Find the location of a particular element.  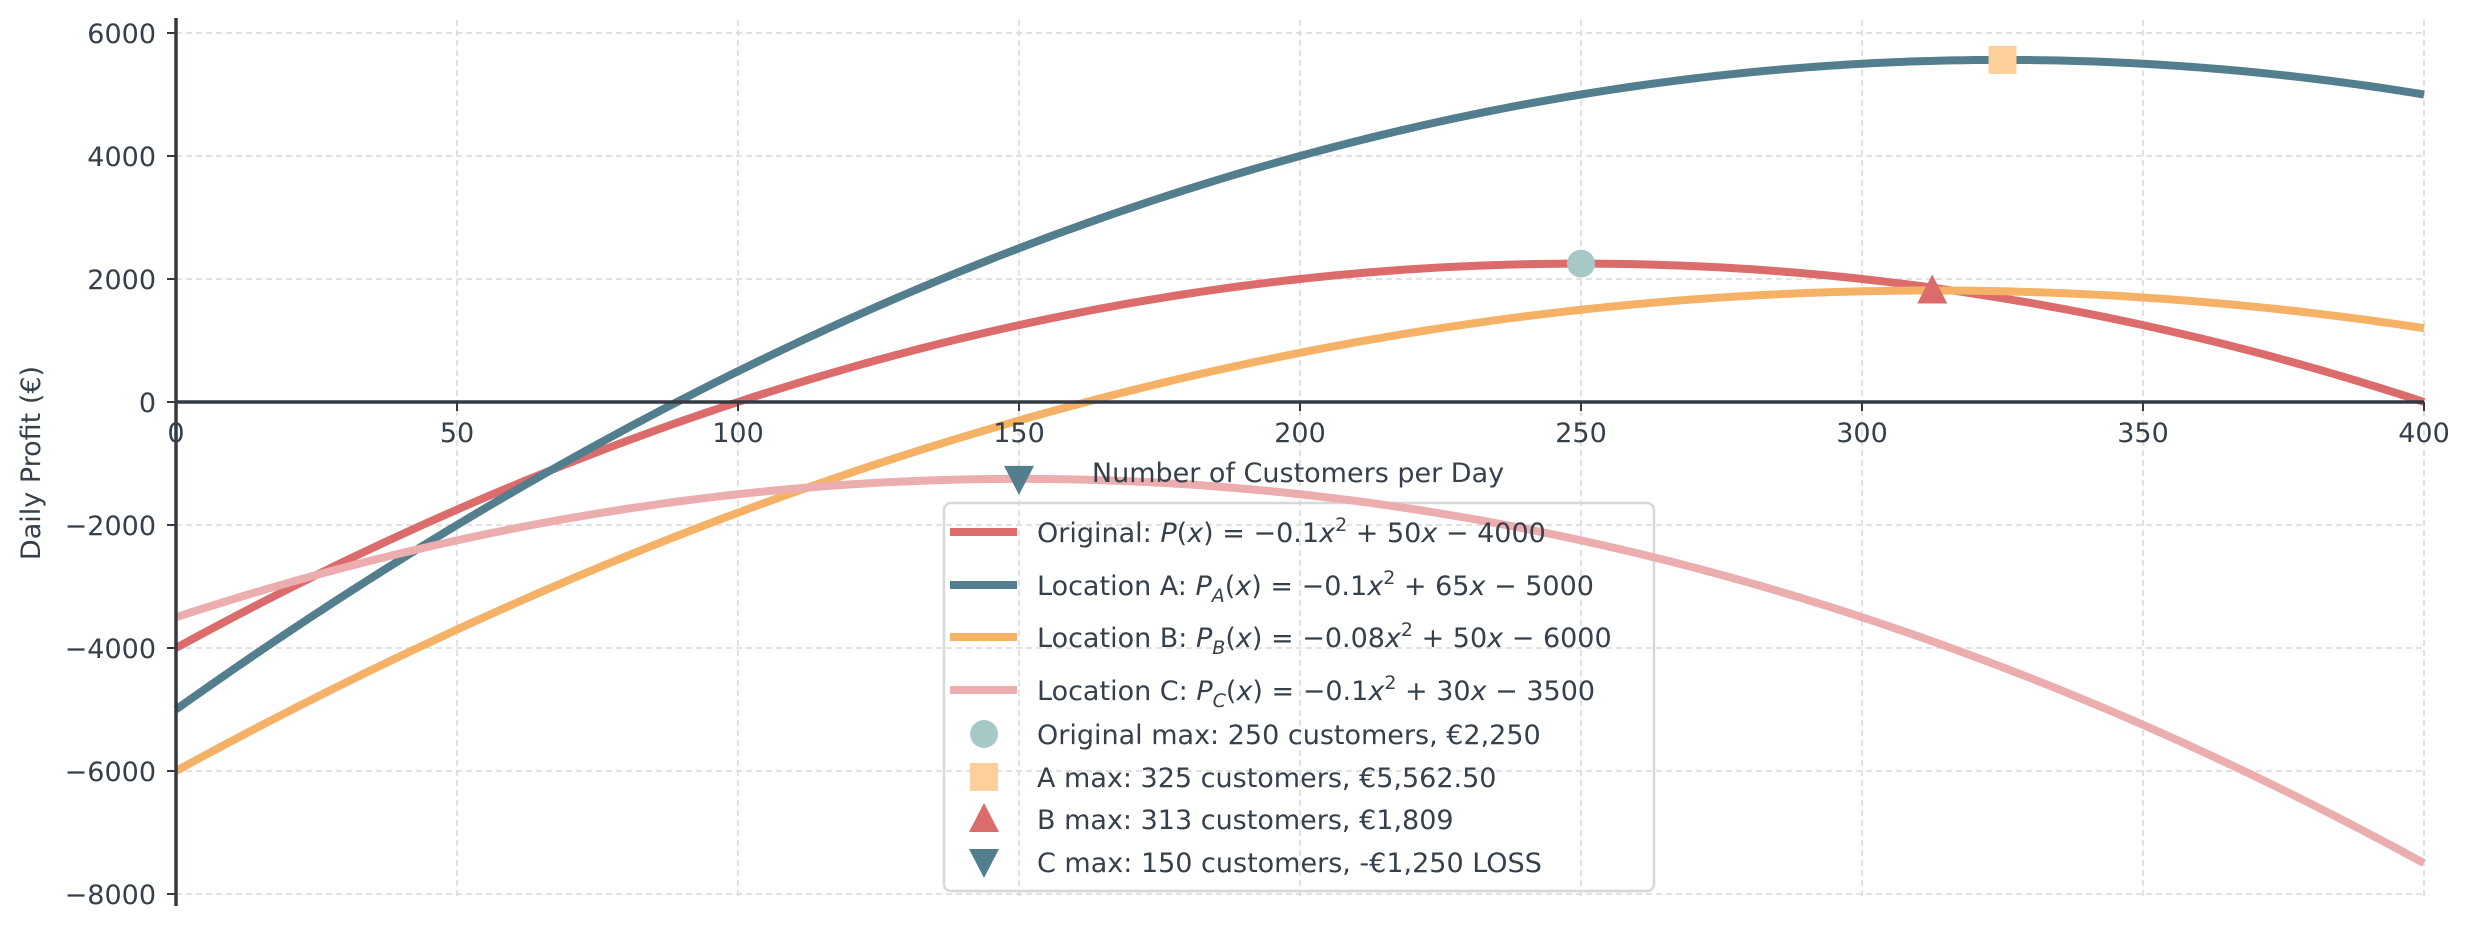

y-tick-label: 6000 is located at coordinates (121, 34).